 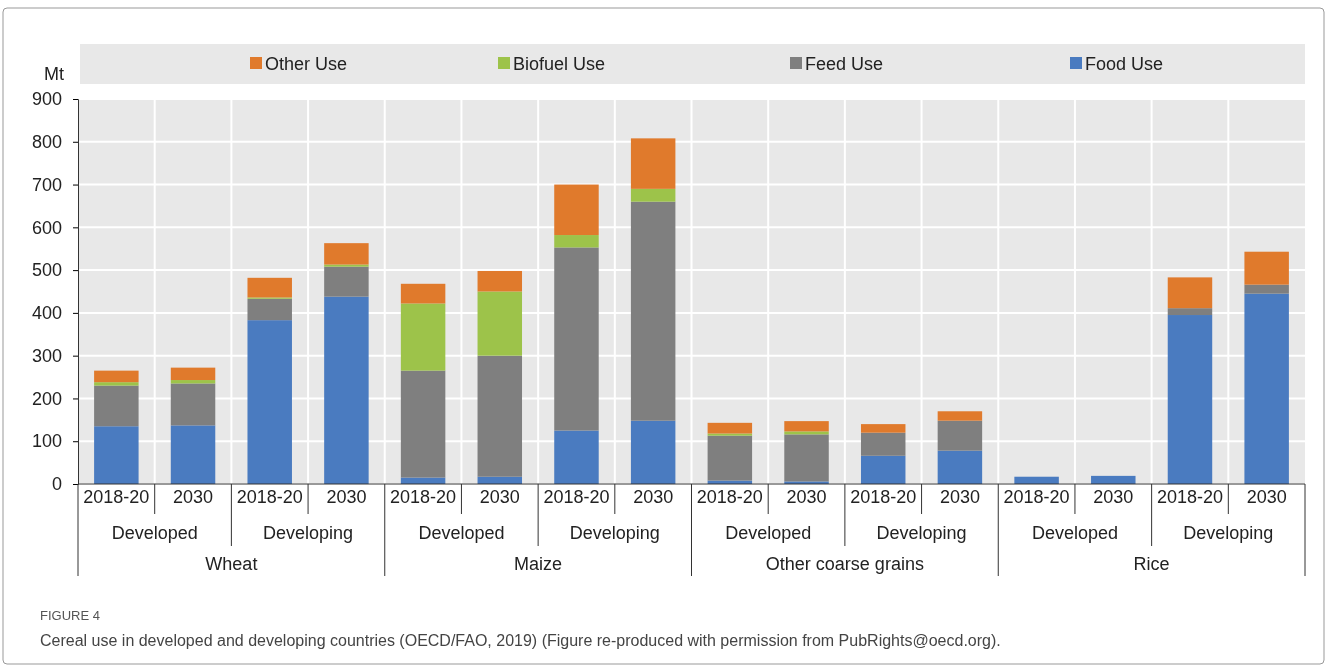 I want to click on y-tick-label: 600, so click(x=46, y=227).